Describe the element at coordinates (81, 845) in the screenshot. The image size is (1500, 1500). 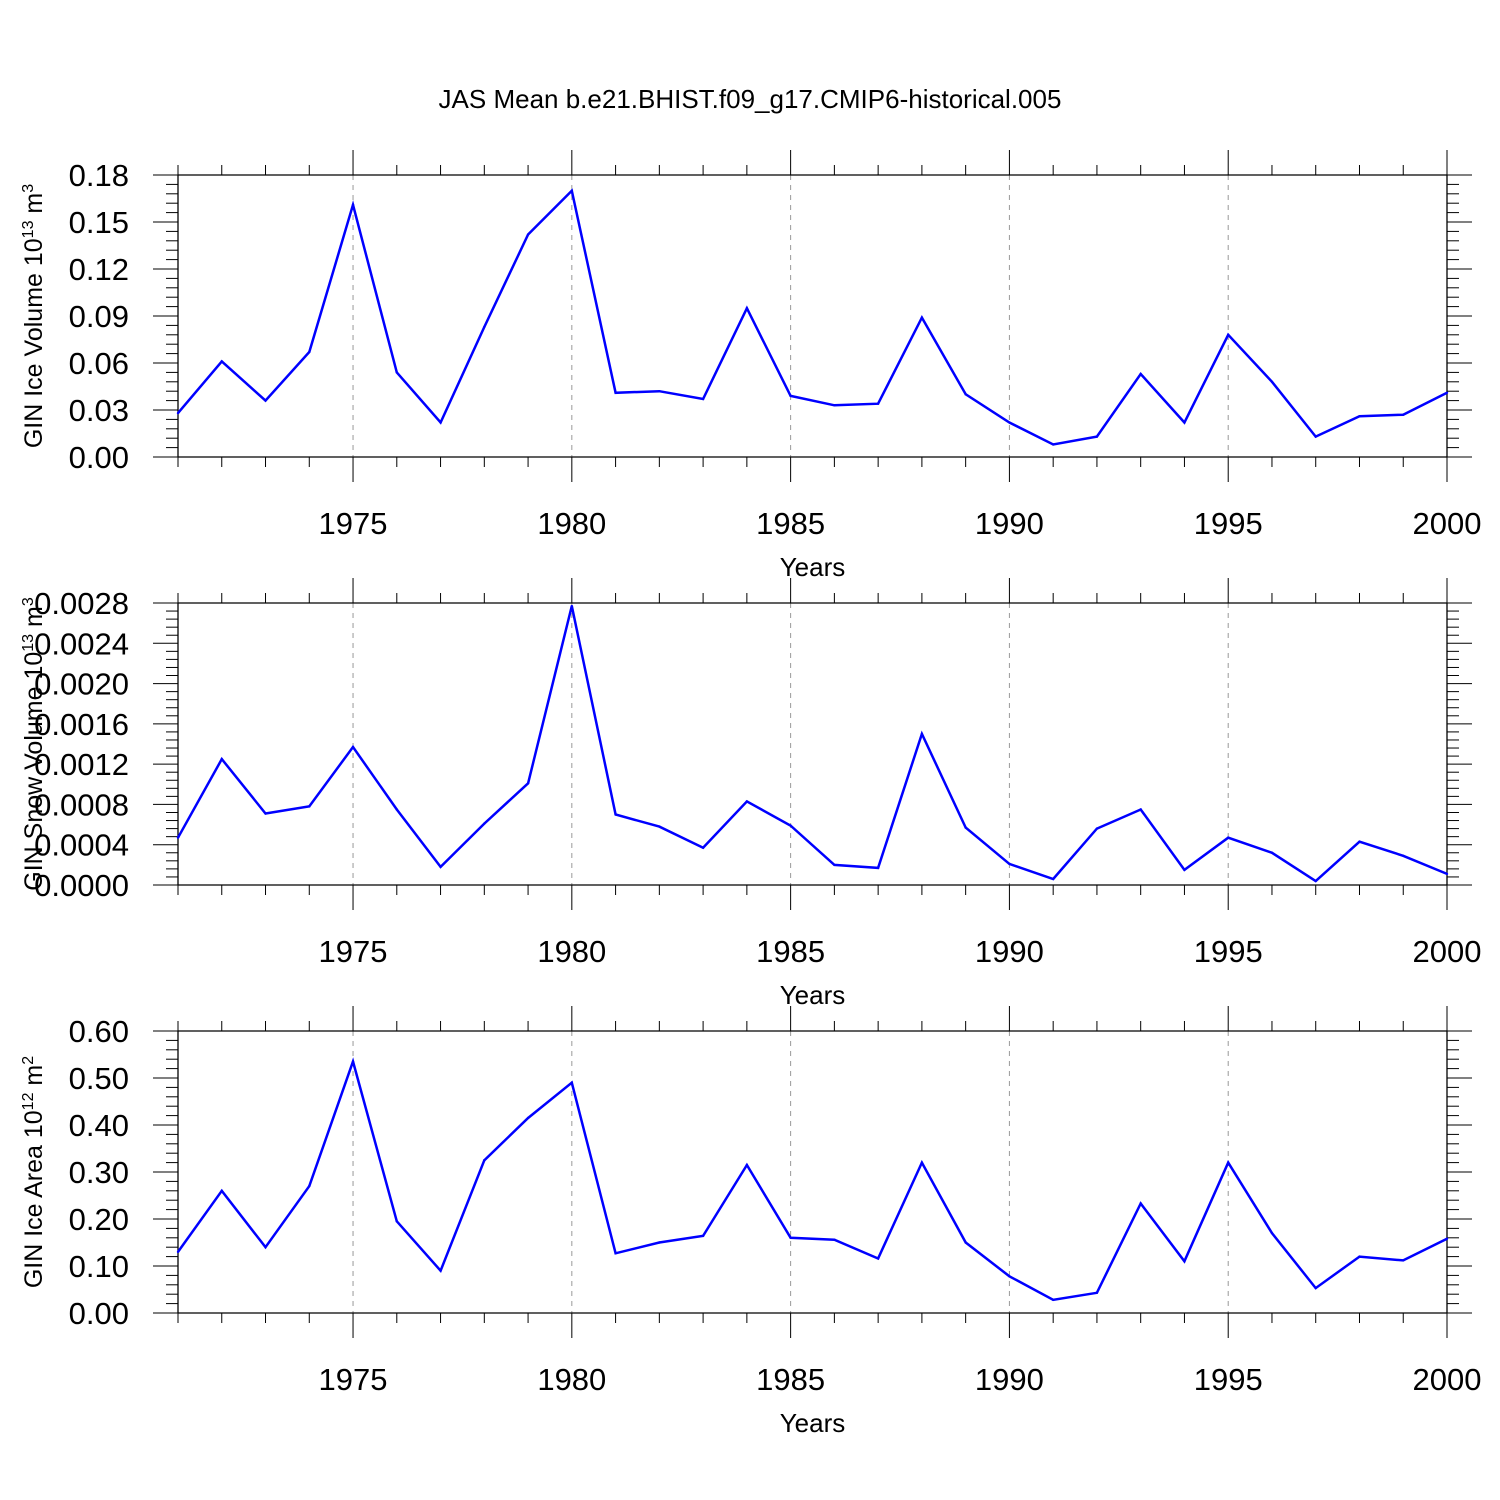
I see `y-tick-label: 0.0004` at that location.